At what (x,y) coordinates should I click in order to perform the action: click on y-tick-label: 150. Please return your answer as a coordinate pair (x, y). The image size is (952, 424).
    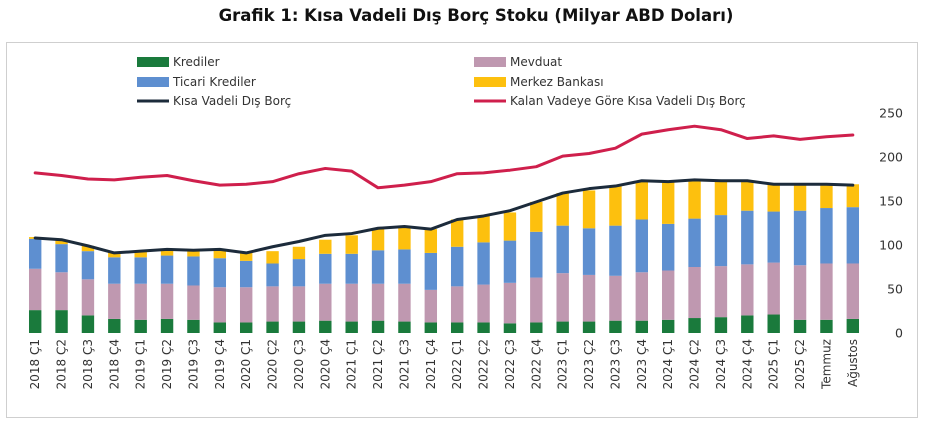
    Looking at the image, I should click on (891, 201).